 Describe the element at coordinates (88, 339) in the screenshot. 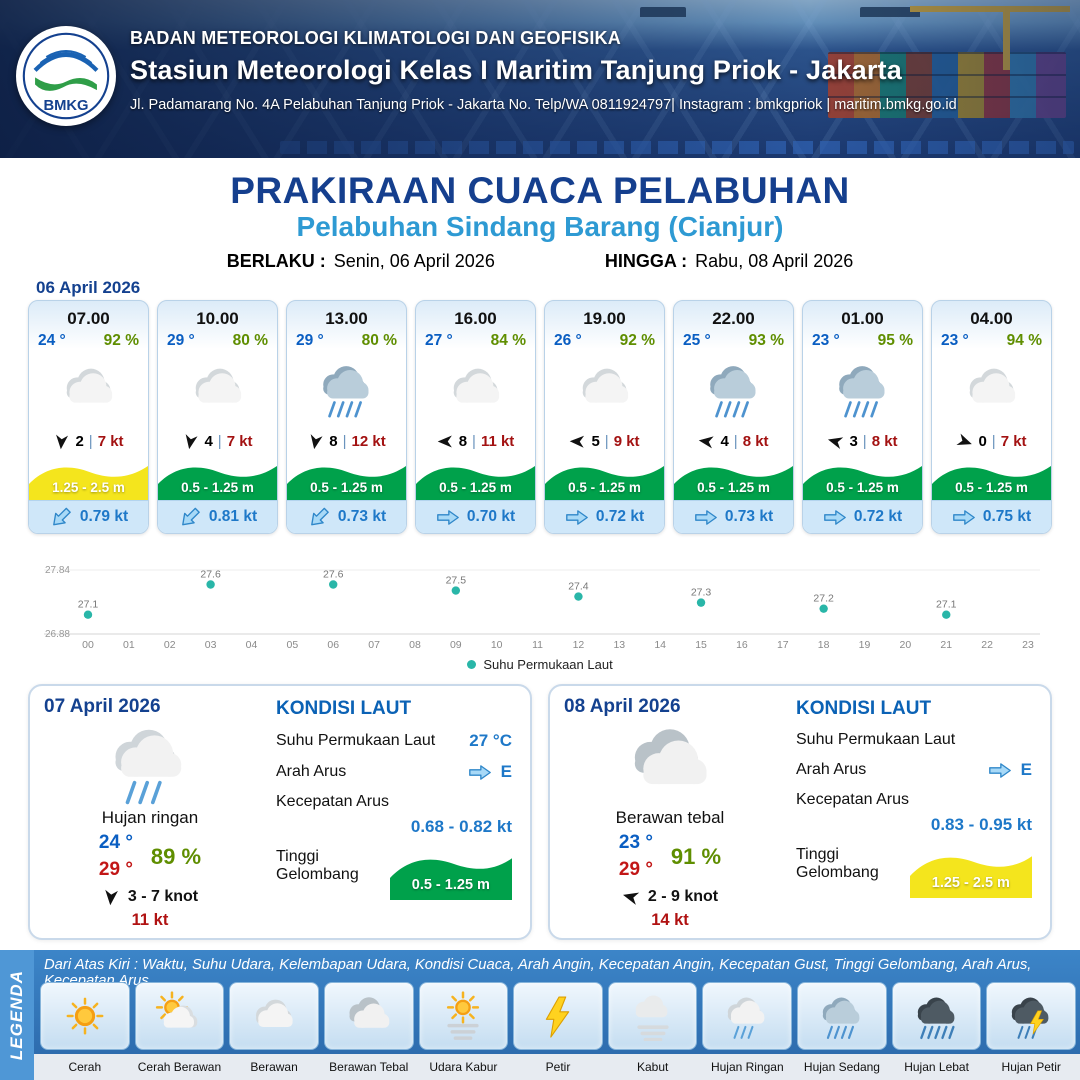

I see `temp-humidity-row: 24 ° 92 %` at that location.